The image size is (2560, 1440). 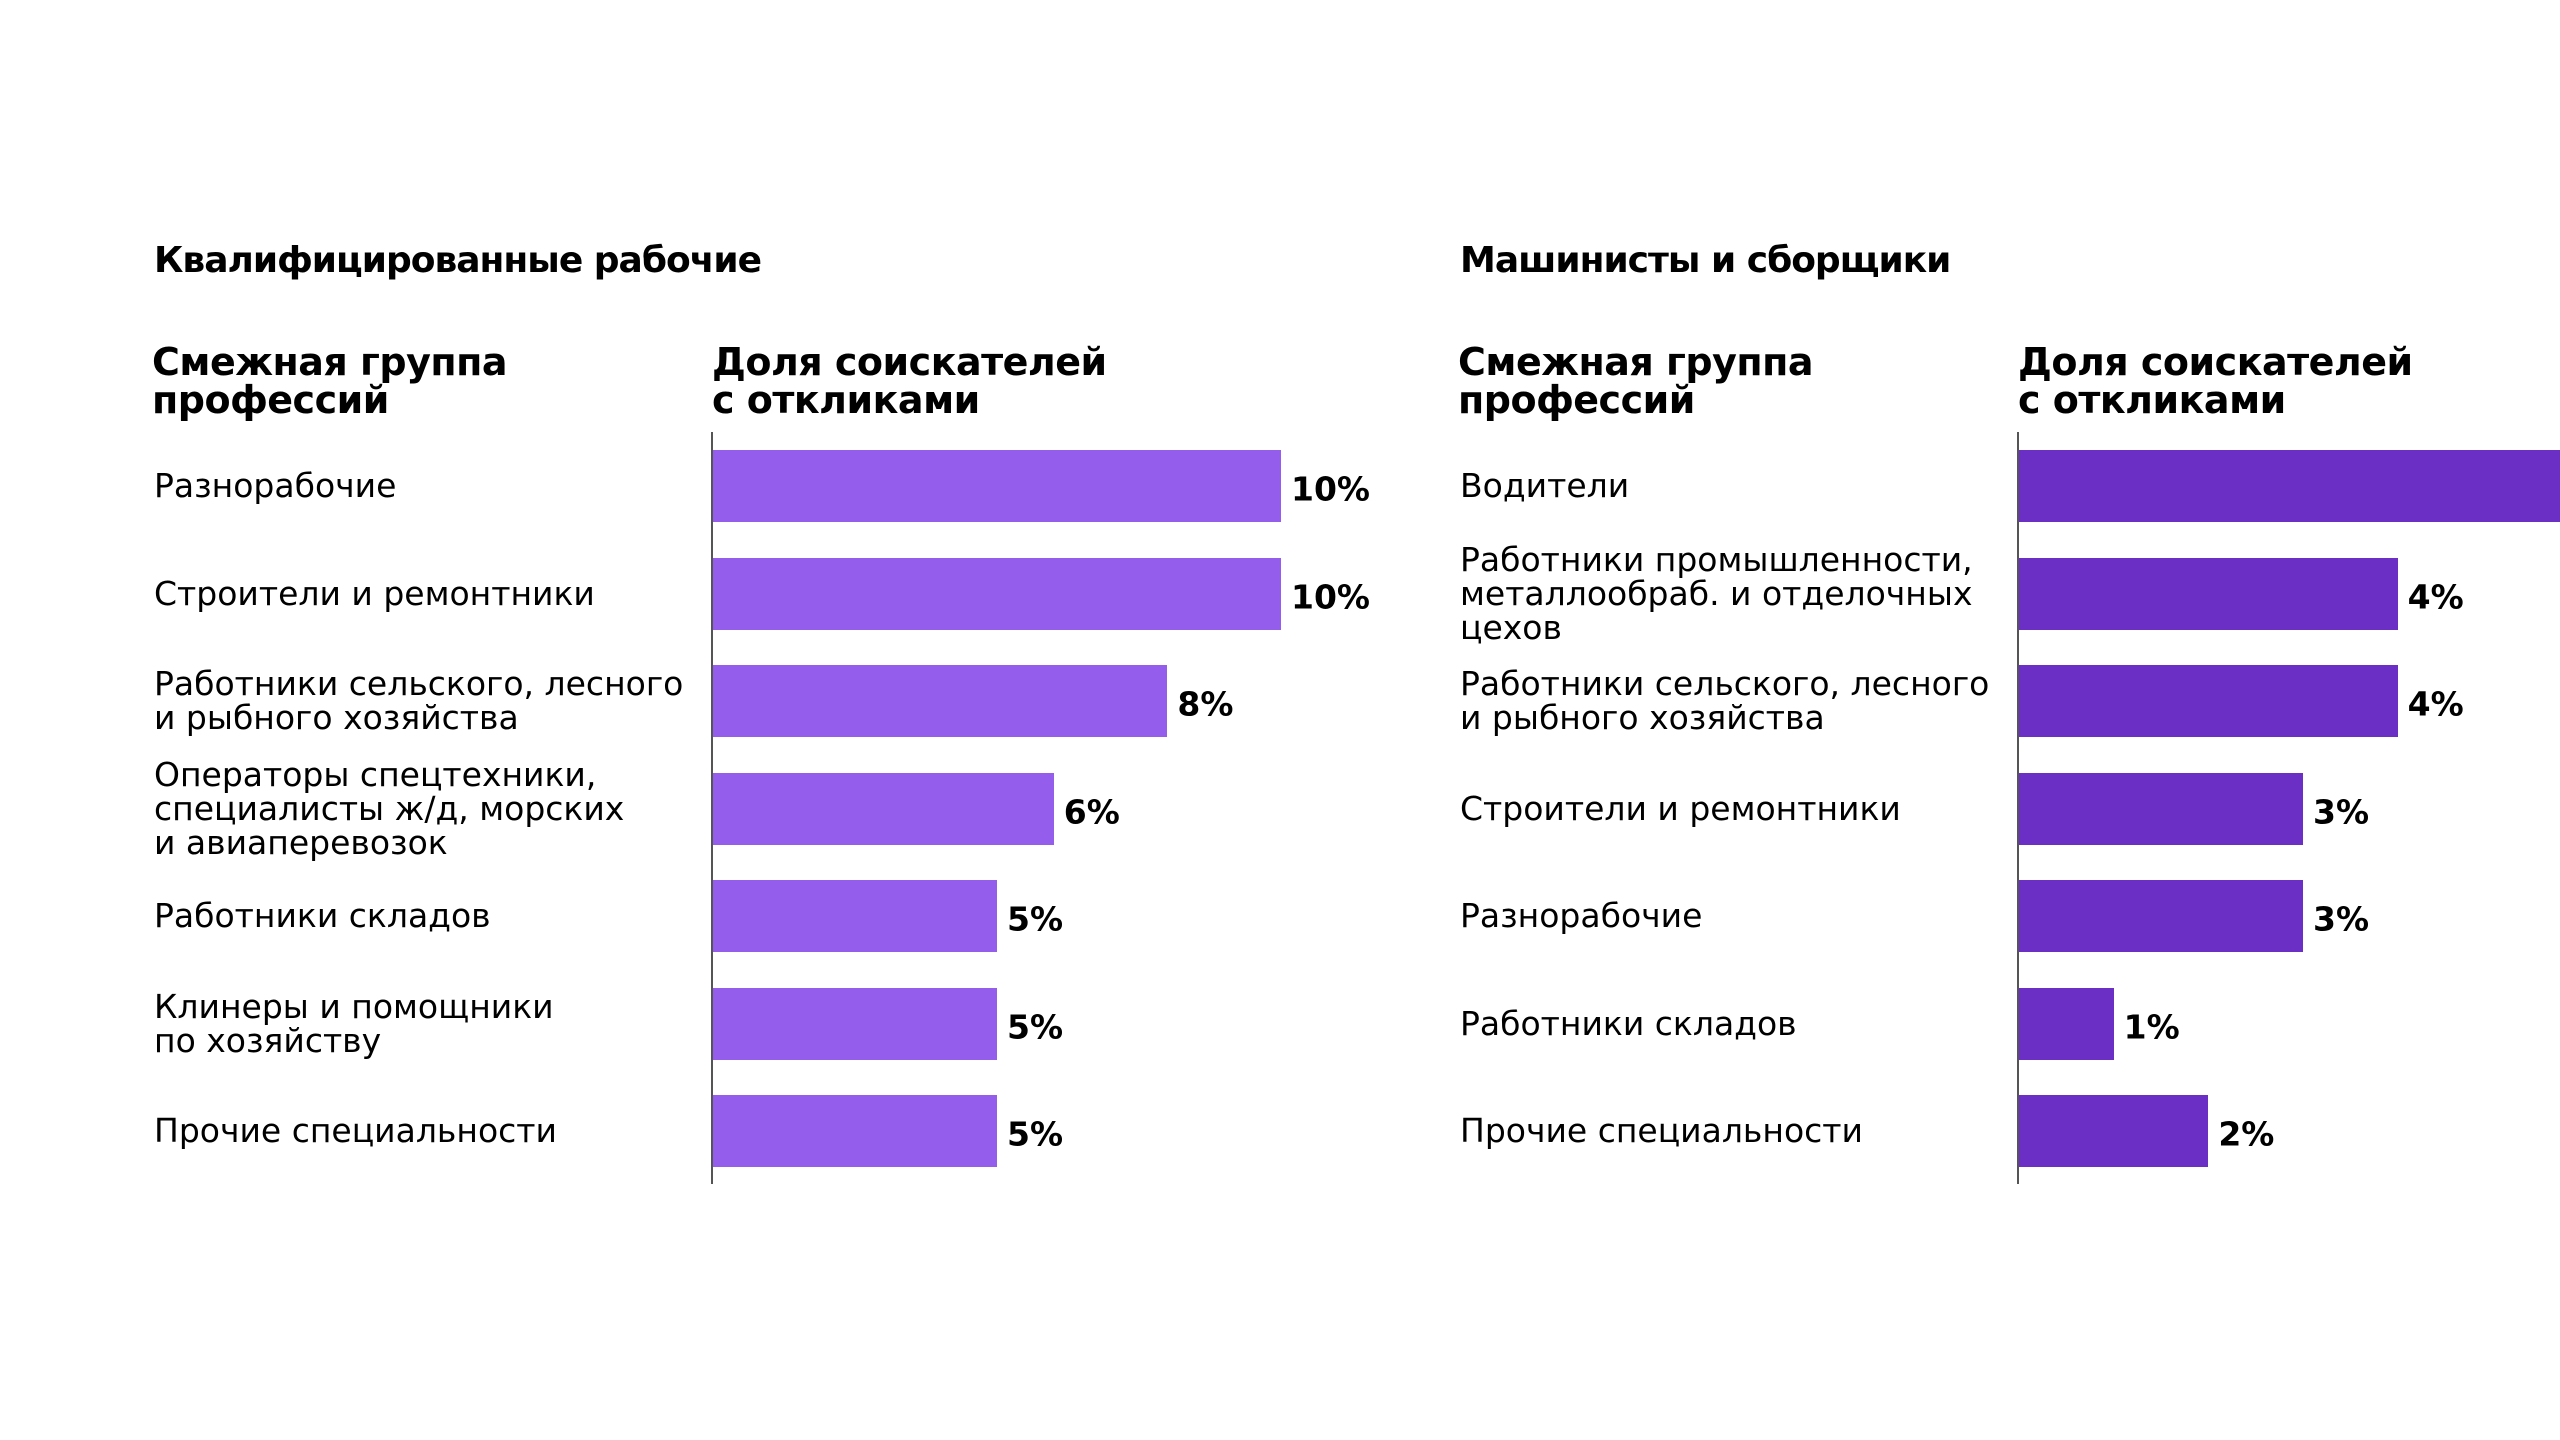 What do you see at coordinates (1545, 485) in the screenshot?
I see `category-label: Водители` at bounding box center [1545, 485].